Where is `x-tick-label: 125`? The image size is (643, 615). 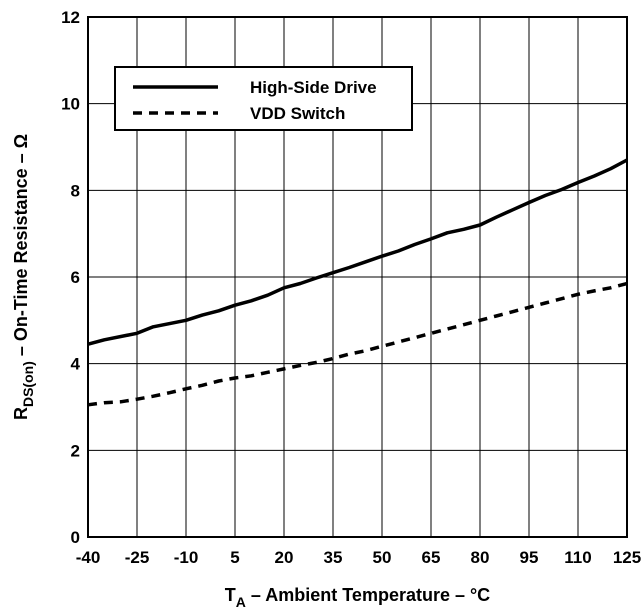
x-tick-label: 125 is located at coordinates (627, 557).